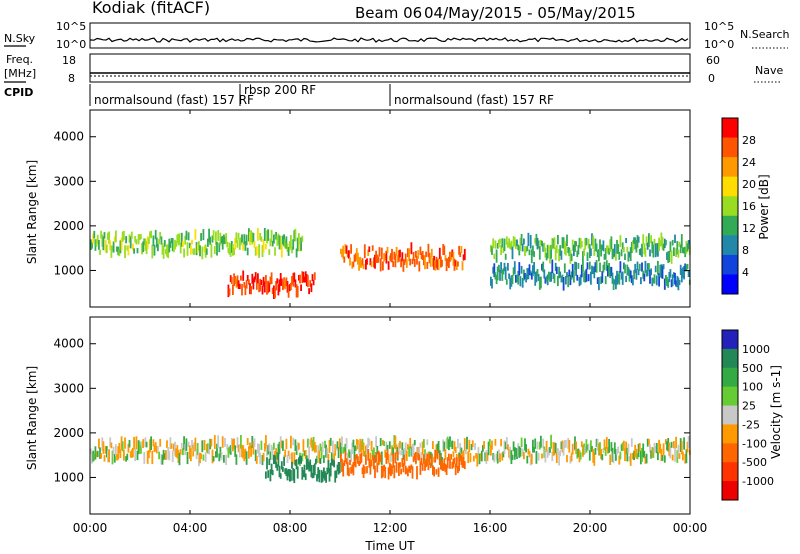 This screenshot has width=800, height=554. Describe the element at coordinates (730, 206) in the screenshot. I see `colorbar-swatch` at that location.